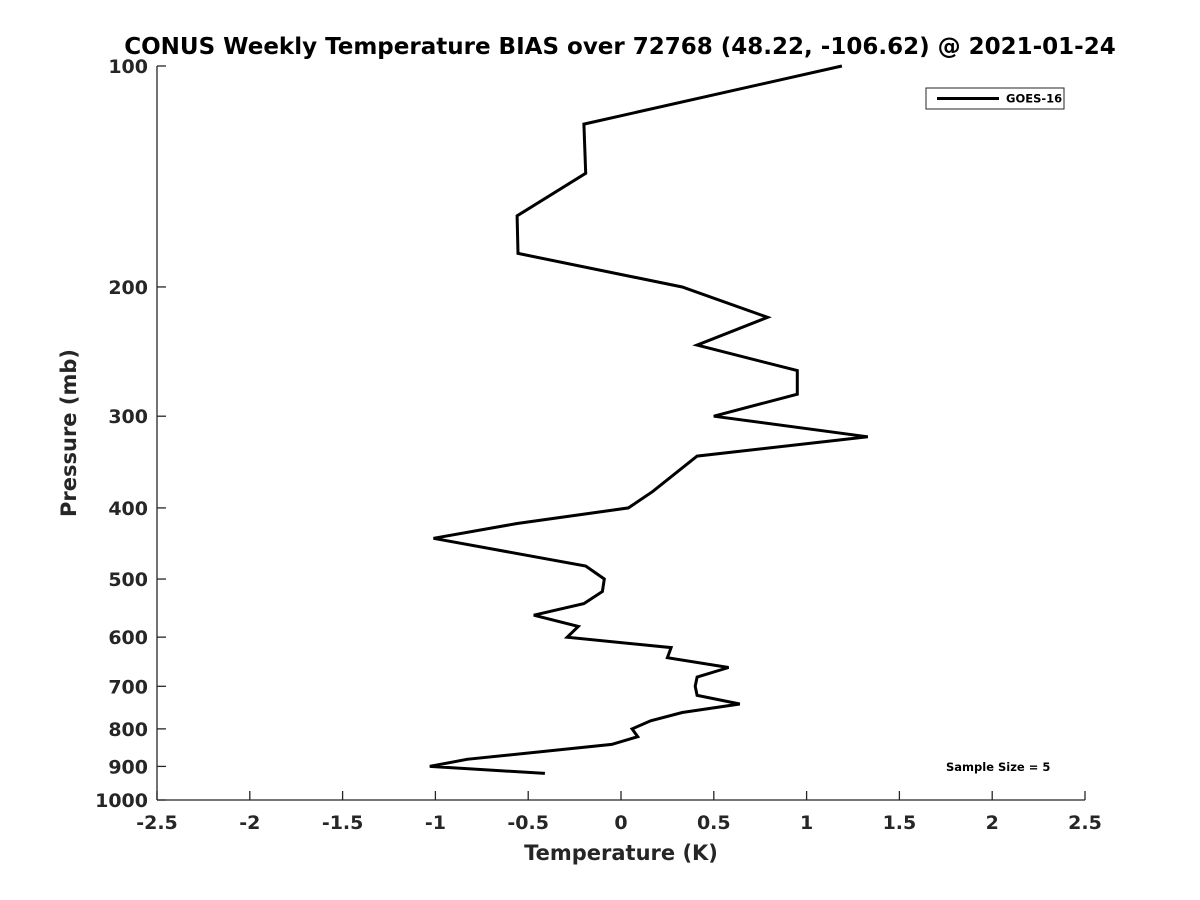  What do you see at coordinates (998, 767) in the screenshot?
I see `sample-size-annotation: Sample Size = 5` at bounding box center [998, 767].